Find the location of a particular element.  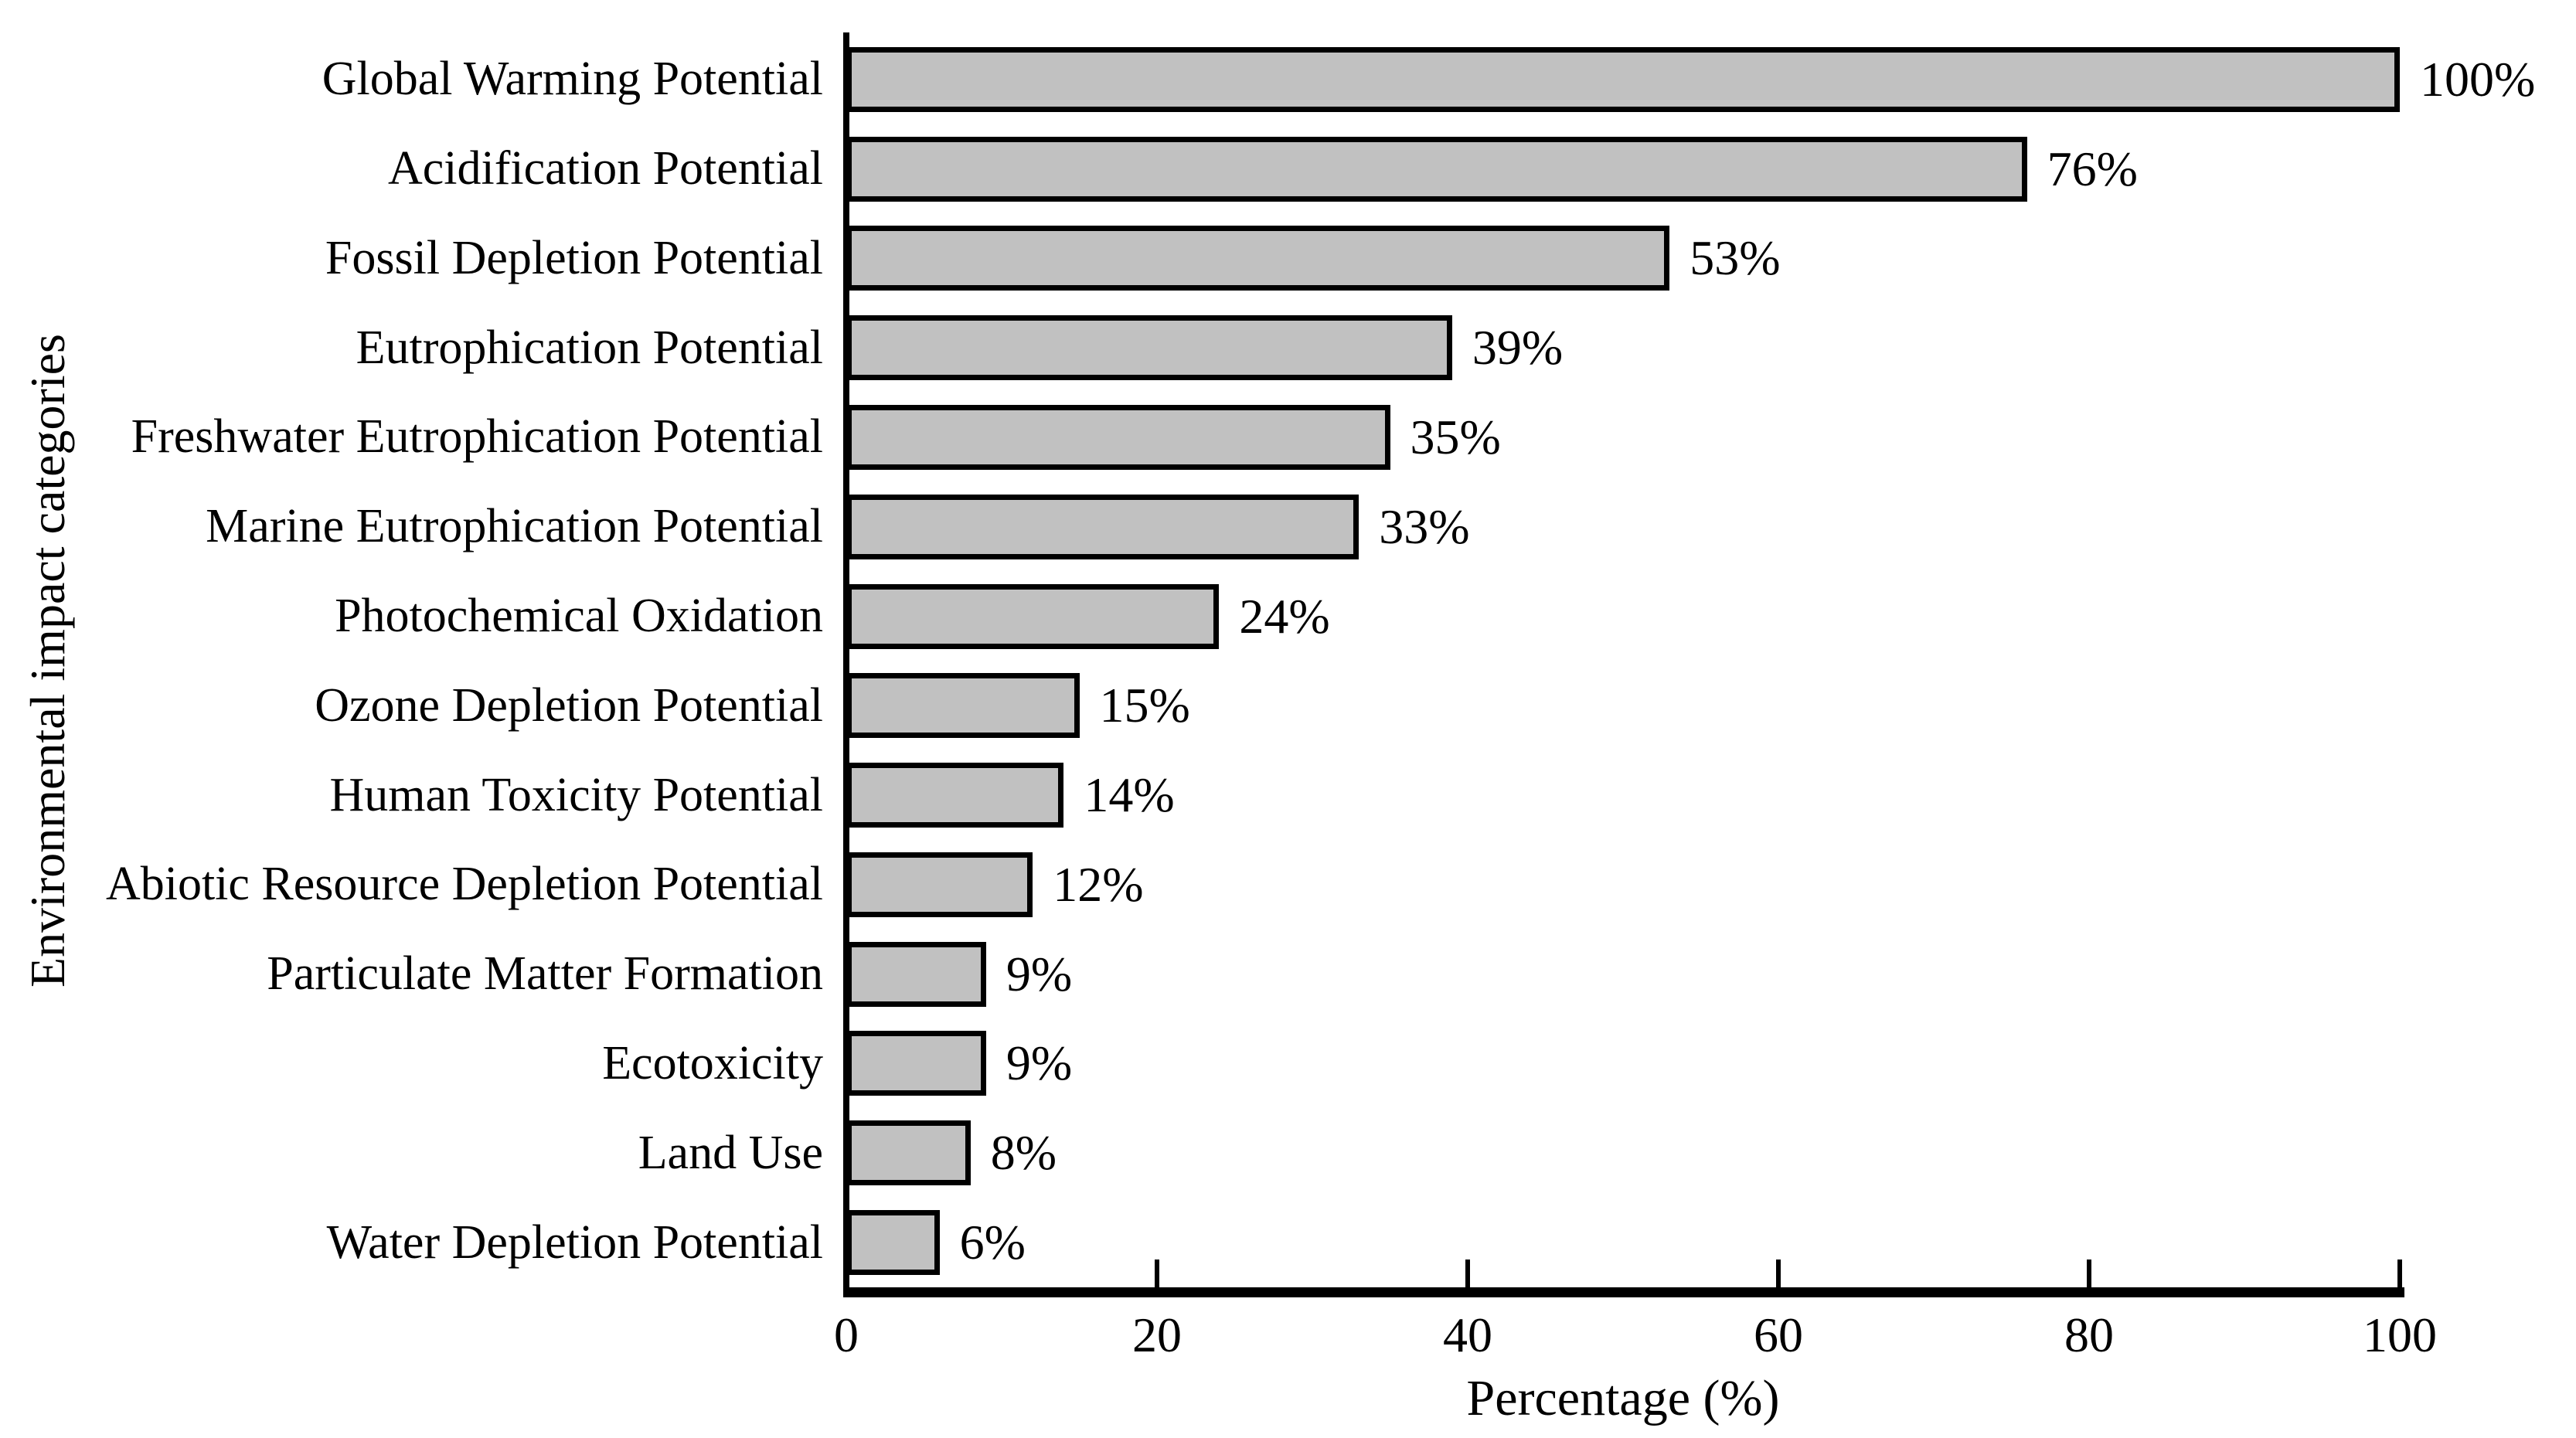

bar-track: 12% is located at coordinates (1711, 885).